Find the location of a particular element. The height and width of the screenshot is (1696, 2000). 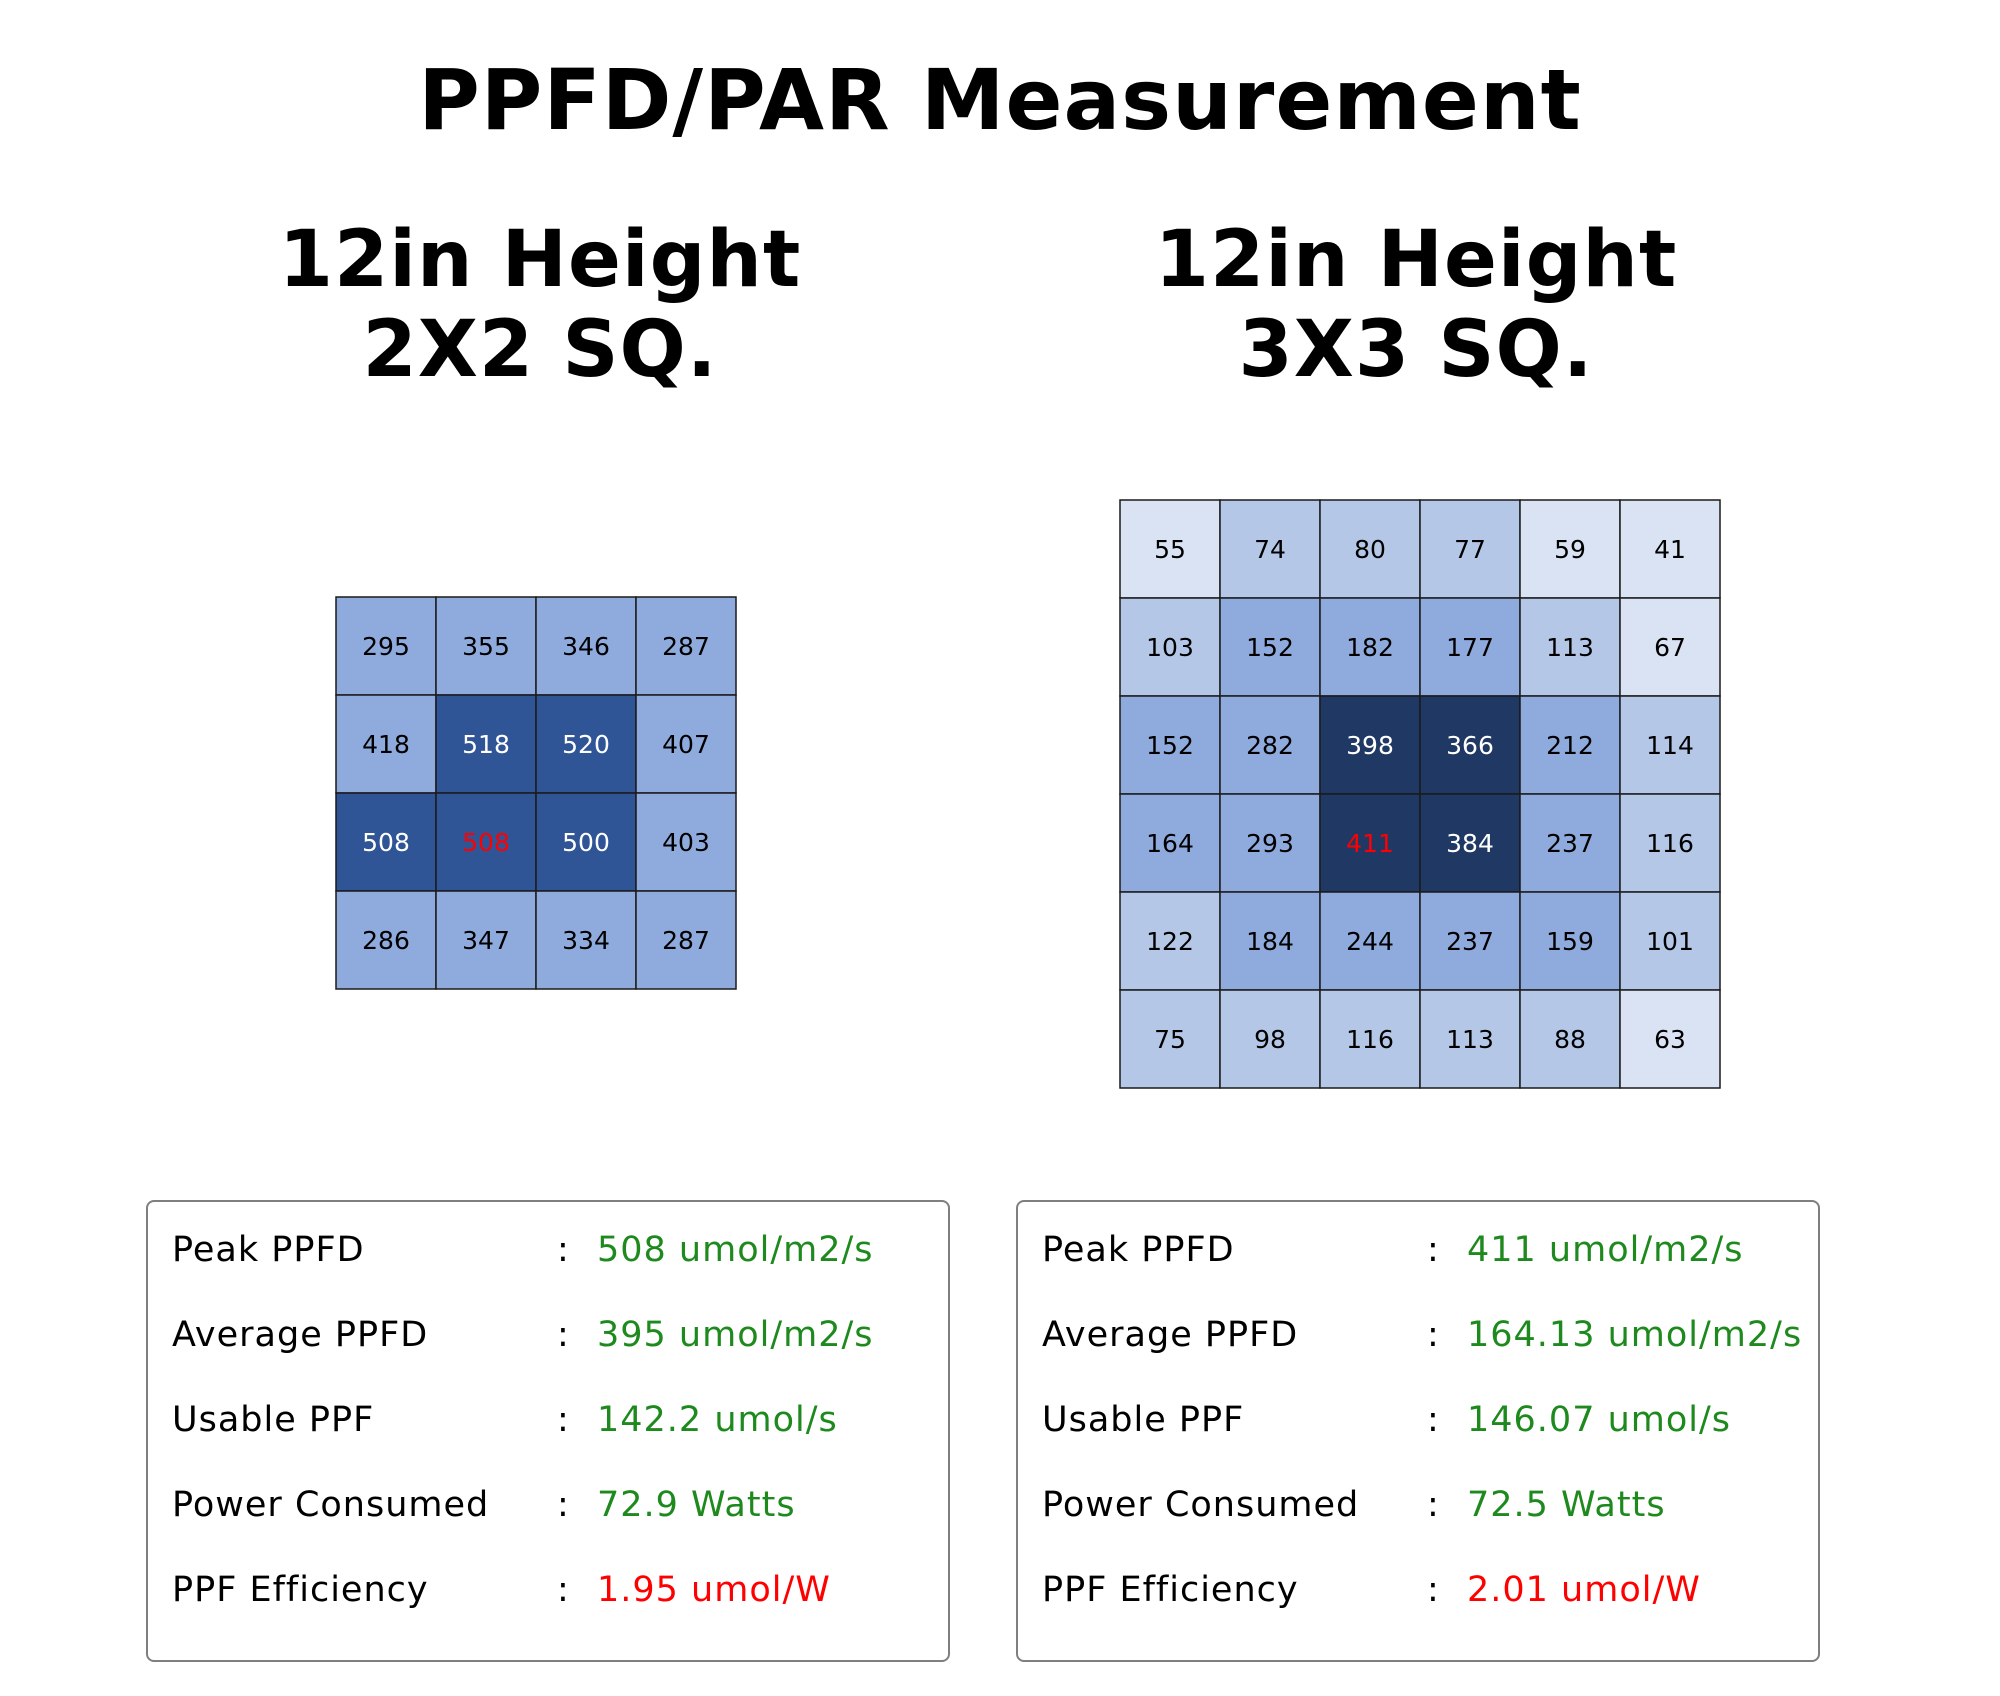

stat-value: 72.5 Watts is located at coordinates (1566, 1505).